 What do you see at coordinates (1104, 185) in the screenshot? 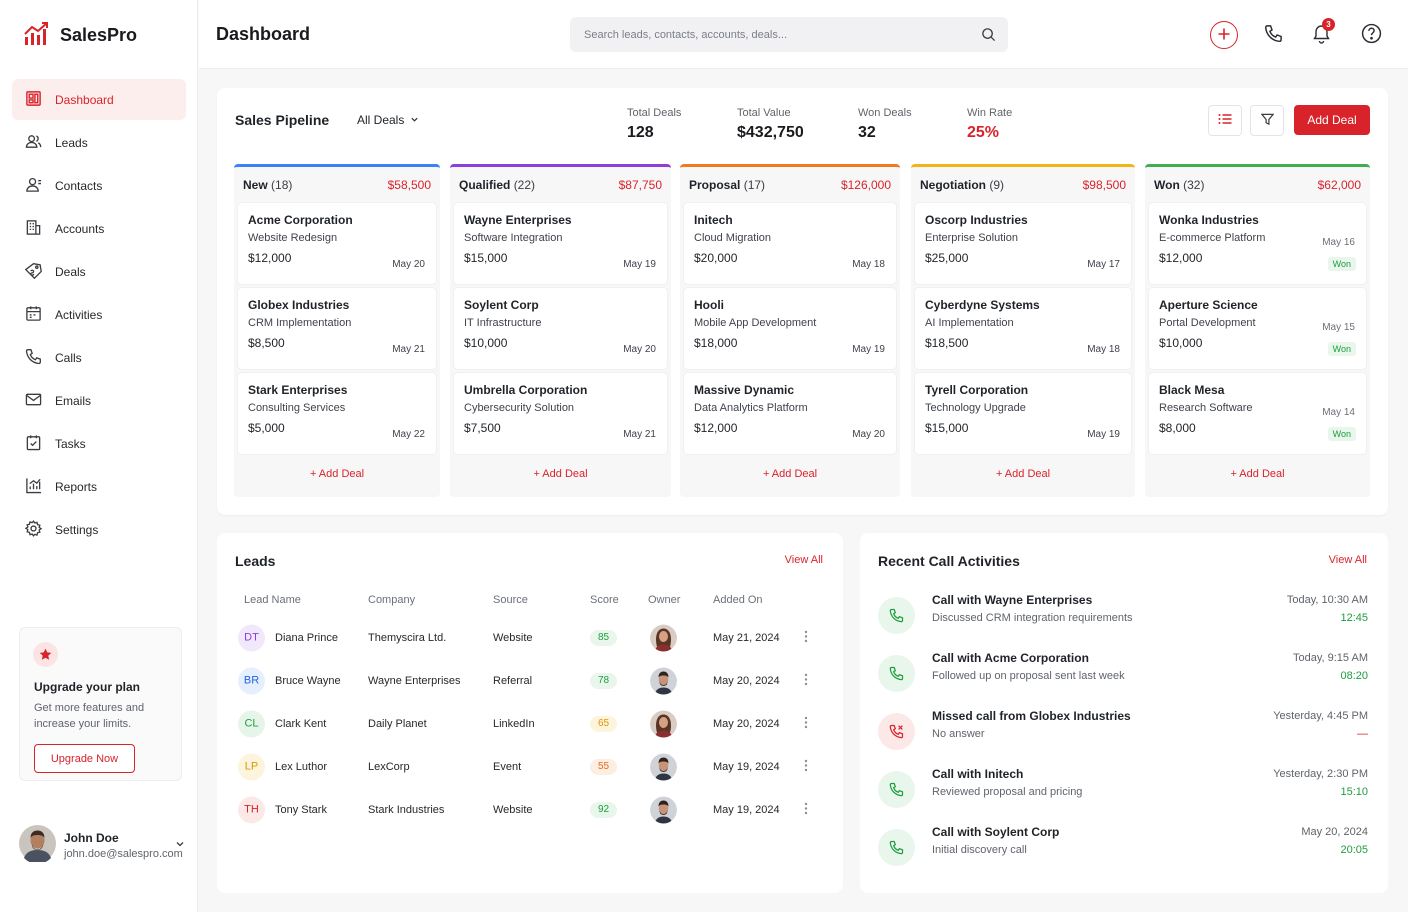
I see `column-value: $98,500` at bounding box center [1104, 185].